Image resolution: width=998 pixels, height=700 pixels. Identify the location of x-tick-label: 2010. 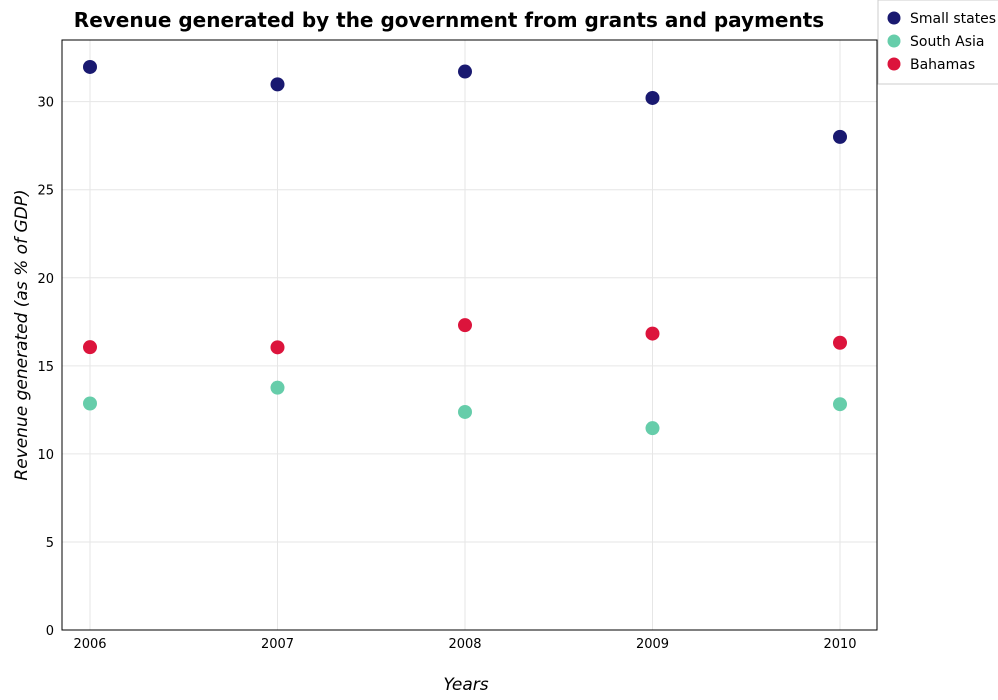
(839, 644).